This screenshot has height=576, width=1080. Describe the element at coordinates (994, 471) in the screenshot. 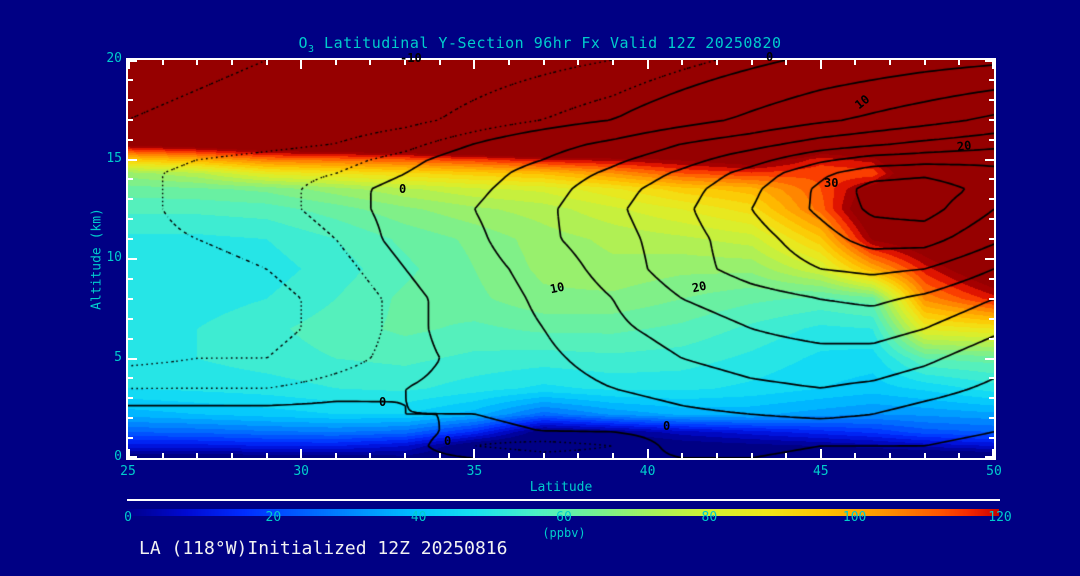

I see `x-tick-label: 50` at that location.